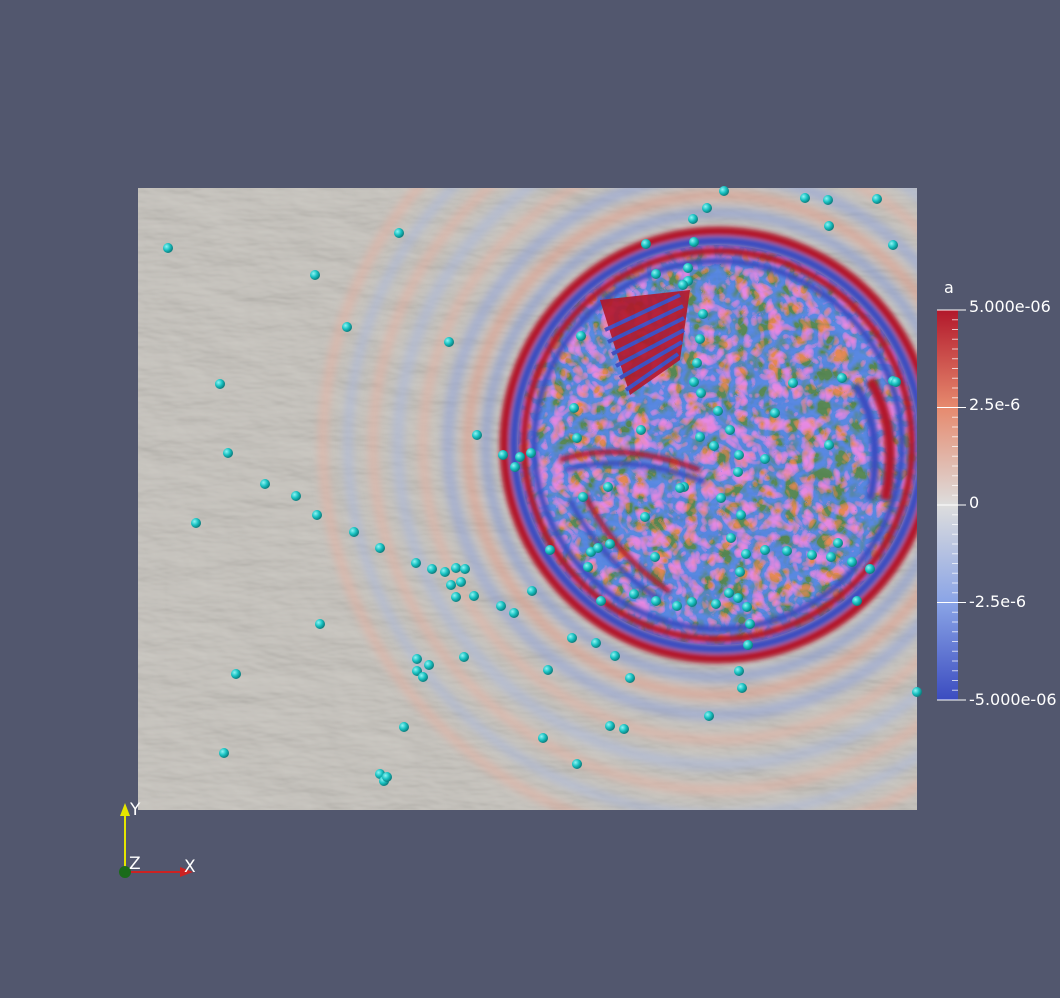 This screenshot has width=1060, height=998. I want to click on striped-patch, so click(645, 342).